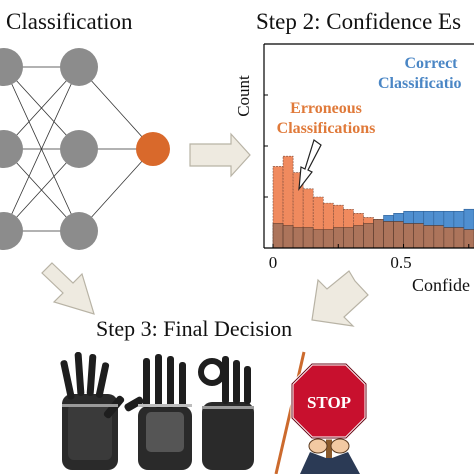 The image size is (474, 474). I want to click on prosthetic-hand-spread-icon, so click(158, 412).